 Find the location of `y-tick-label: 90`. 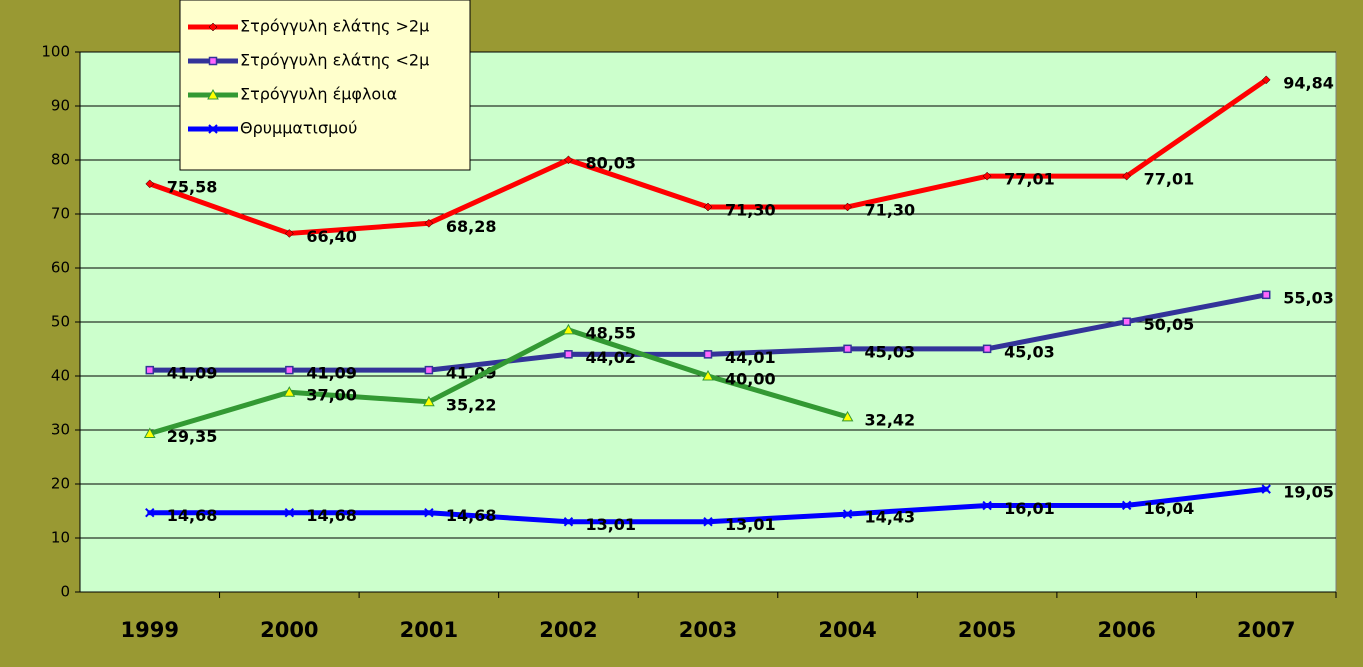

y-tick-label: 90 is located at coordinates (60, 106).